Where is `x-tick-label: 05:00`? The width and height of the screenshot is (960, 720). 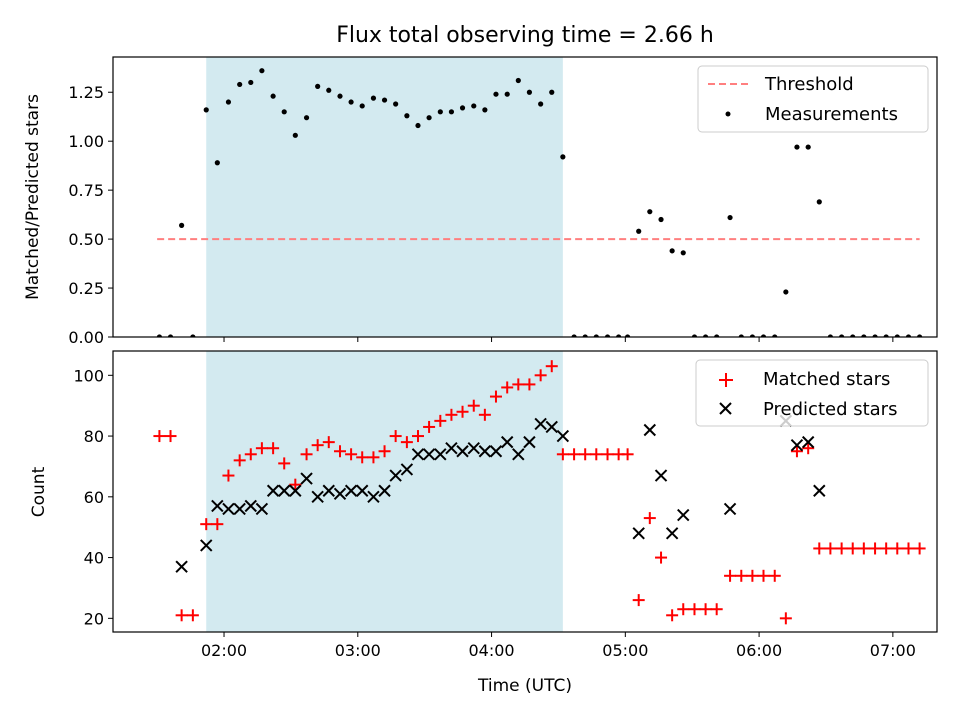 x-tick-label: 05:00 is located at coordinates (625, 650).